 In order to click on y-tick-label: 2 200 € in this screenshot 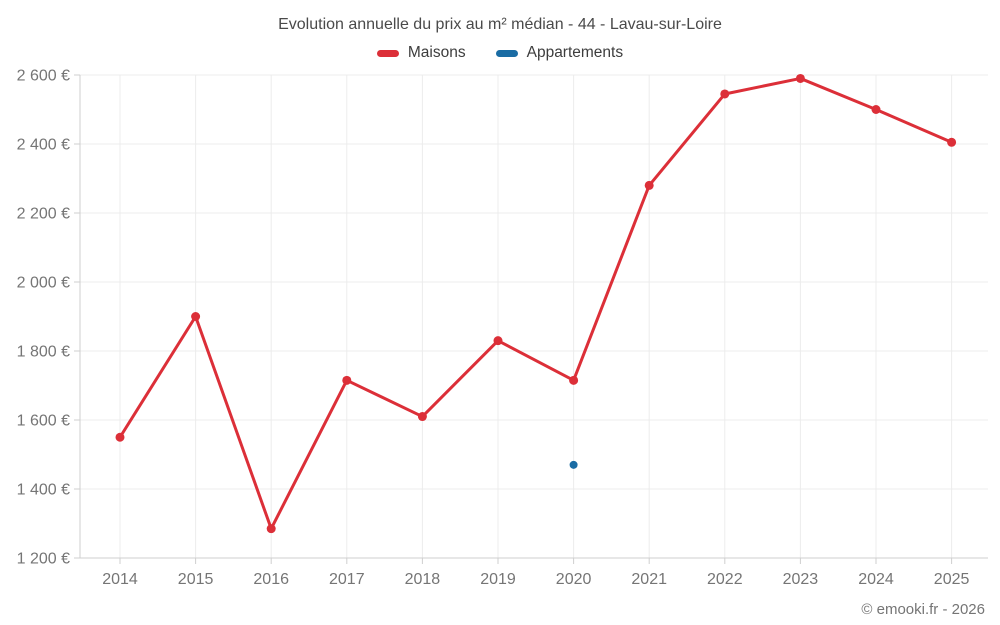, I will do `click(43, 214)`.